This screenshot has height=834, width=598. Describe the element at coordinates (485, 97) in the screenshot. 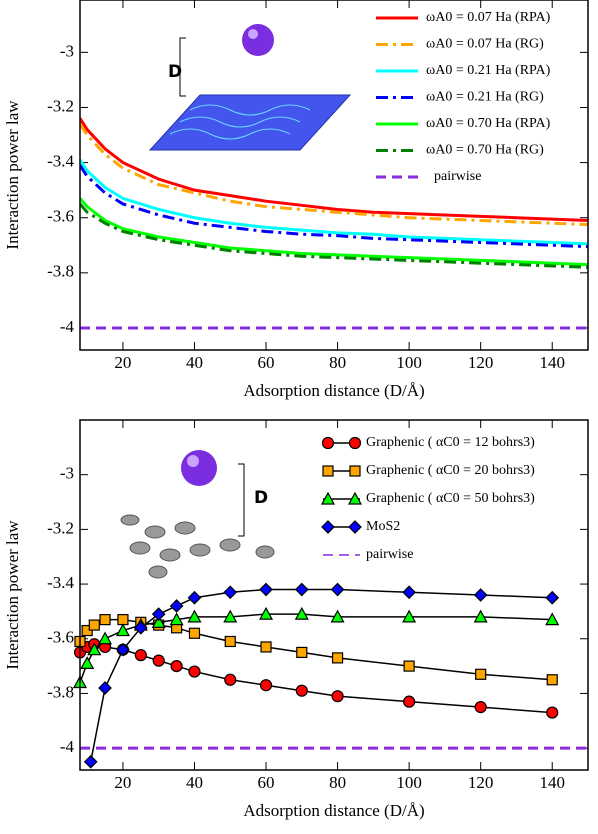

I see `legend-label: ωA0 = 0.21 Ha (RG)` at that location.